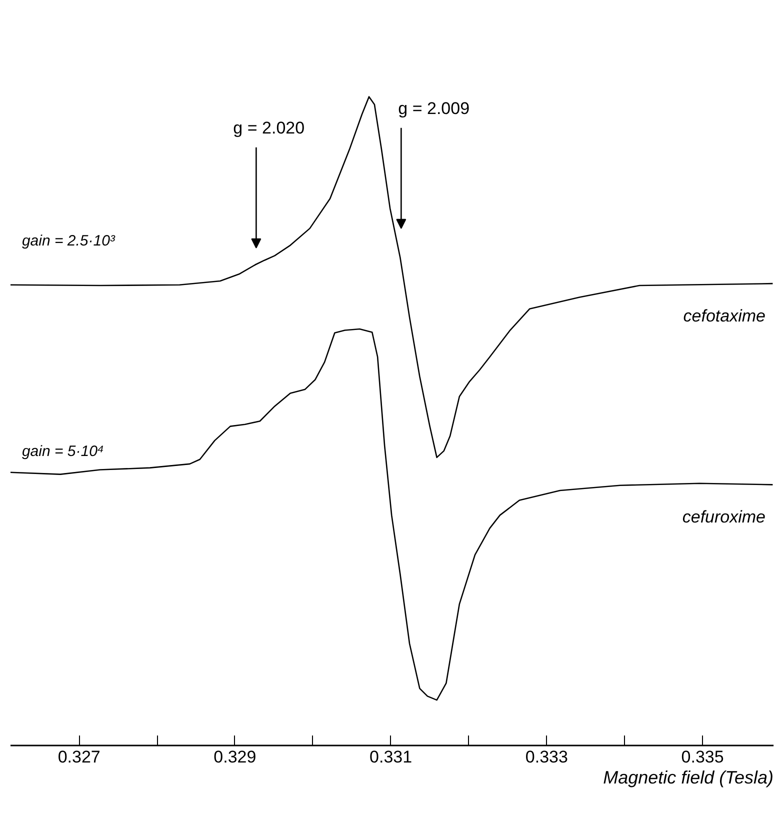 Image resolution: width=774 pixels, height=815 pixels. What do you see at coordinates (688, 778) in the screenshot?
I see `x-axis-title: Magnetic field (Tesla)` at bounding box center [688, 778].